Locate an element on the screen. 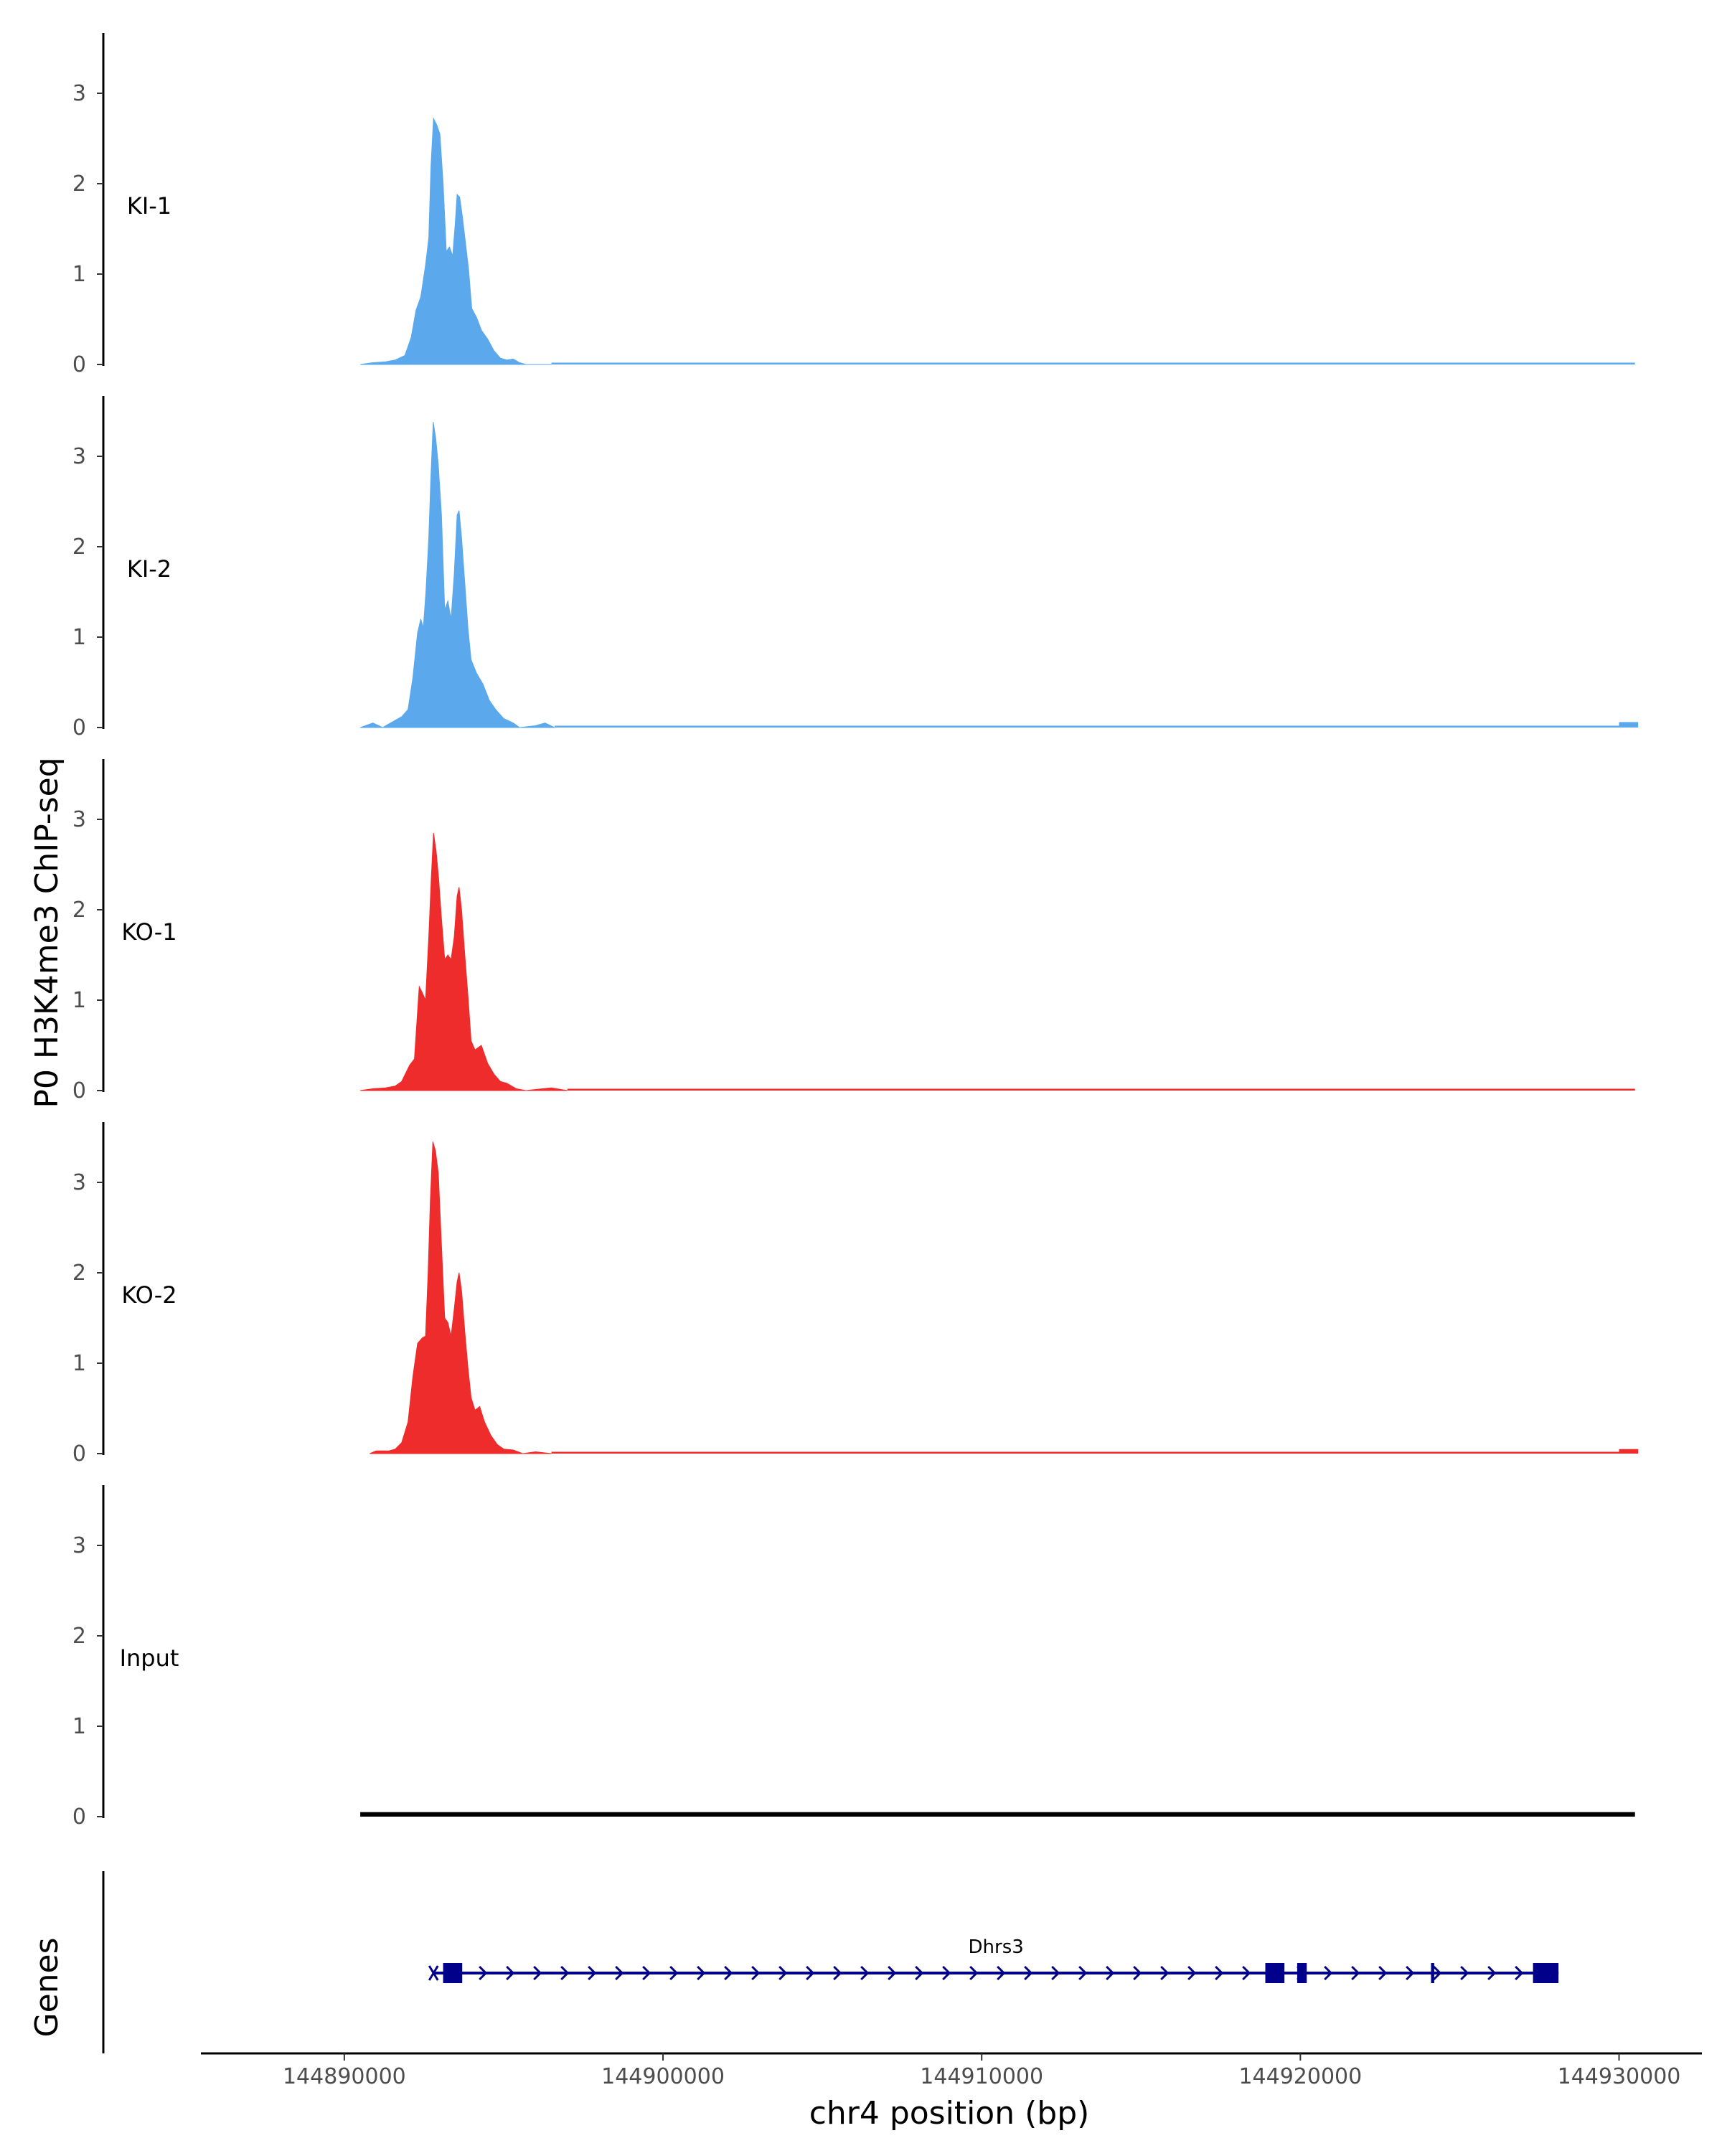 The width and height of the screenshot is (1722, 2156). gene-dhrs3-label: Dhrs3 is located at coordinates (996, 1947).